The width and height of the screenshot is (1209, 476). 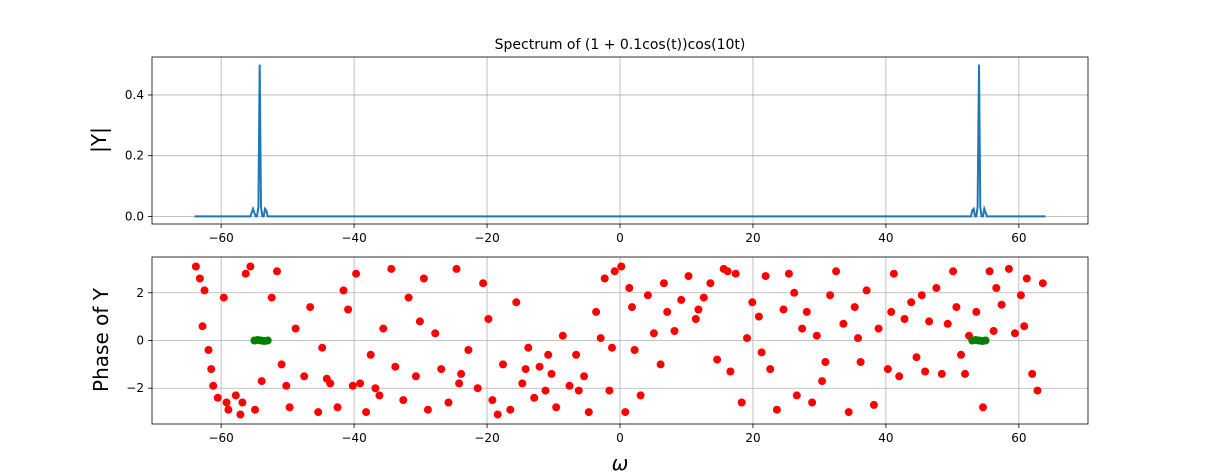 What do you see at coordinates (620, 438) in the screenshot?
I see `x-tick-label: 0` at bounding box center [620, 438].